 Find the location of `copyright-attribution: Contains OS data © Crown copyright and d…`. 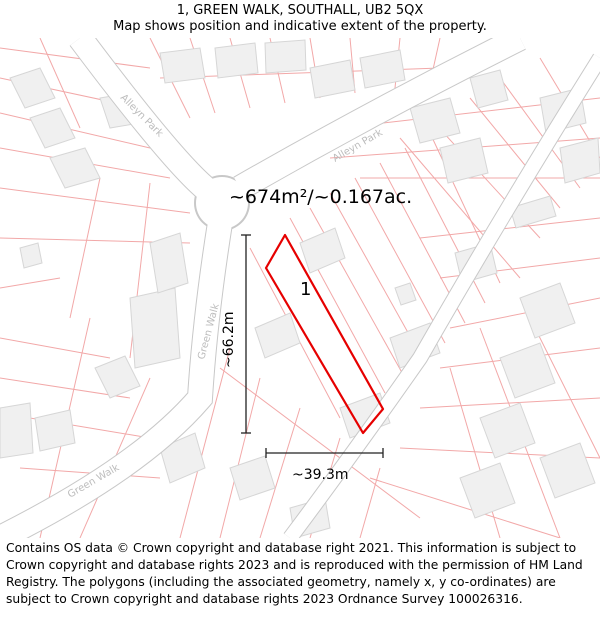

copyright-attribution: Contains OS data © Crown copyright and d… is located at coordinates (294, 573).